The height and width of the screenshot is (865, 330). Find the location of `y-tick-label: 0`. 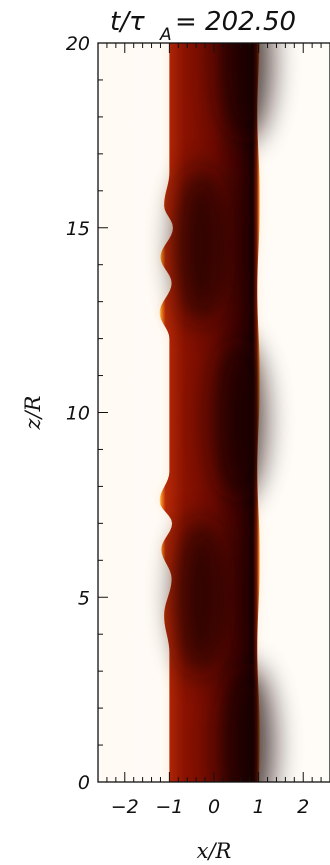

y-tick-label: 0 is located at coordinates (84, 783).